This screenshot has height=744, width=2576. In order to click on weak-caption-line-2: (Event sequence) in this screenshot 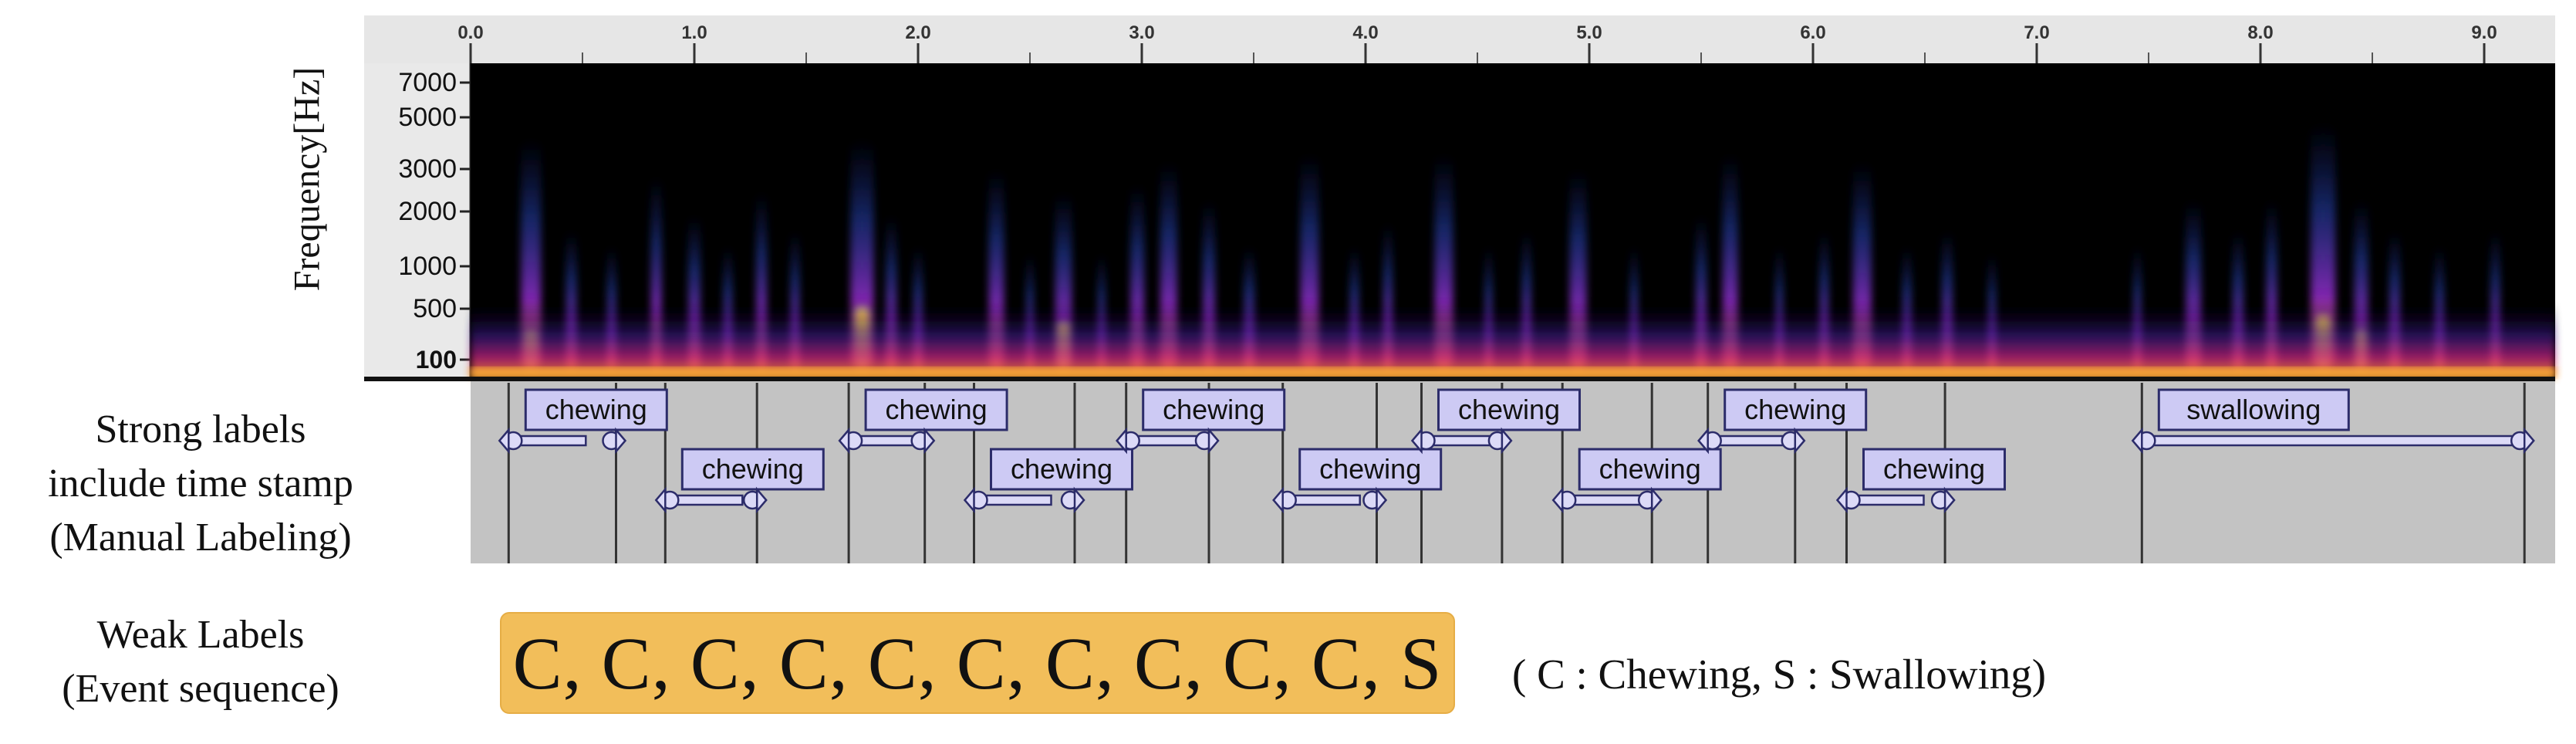, I will do `click(200, 689)`.